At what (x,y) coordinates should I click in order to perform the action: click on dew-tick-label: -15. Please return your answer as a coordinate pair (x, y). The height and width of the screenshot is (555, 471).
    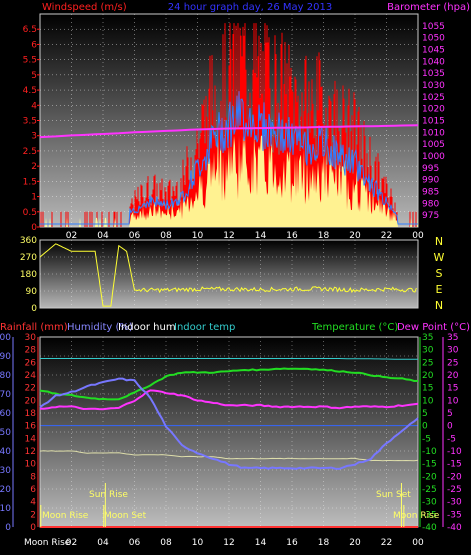
    Looking at the image, I should click on (454, 465).